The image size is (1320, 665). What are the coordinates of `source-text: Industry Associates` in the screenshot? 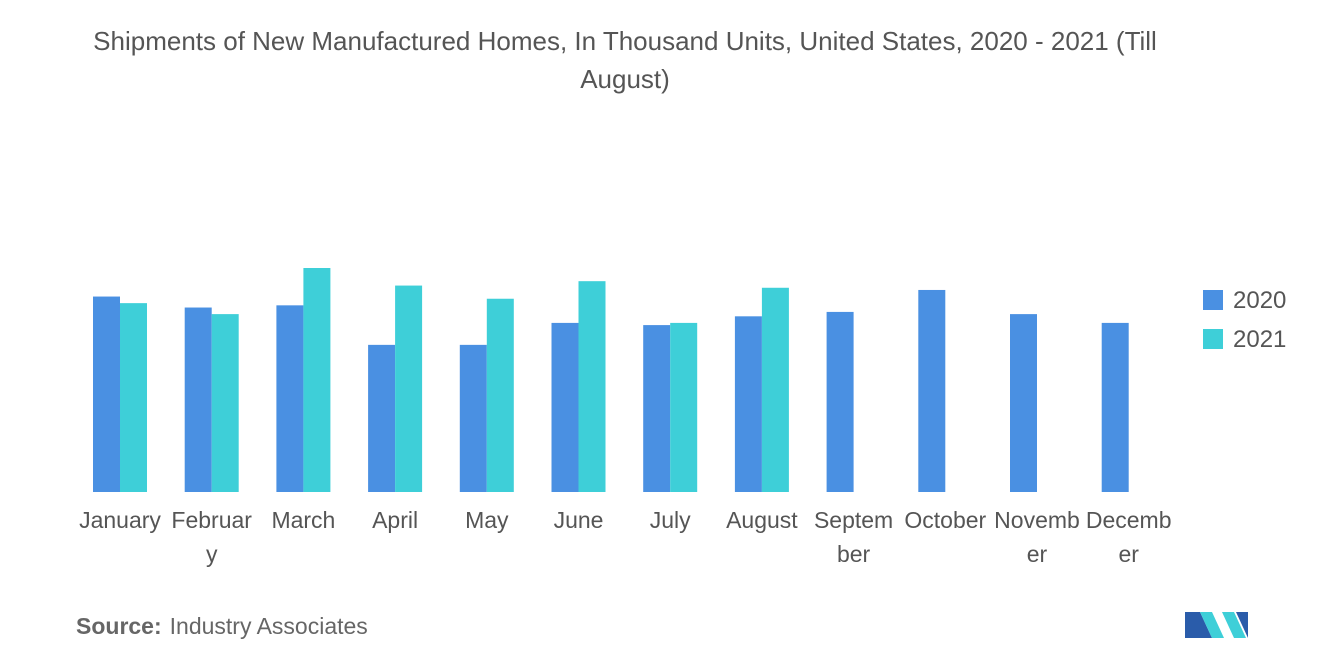 It's located at (268, 626).